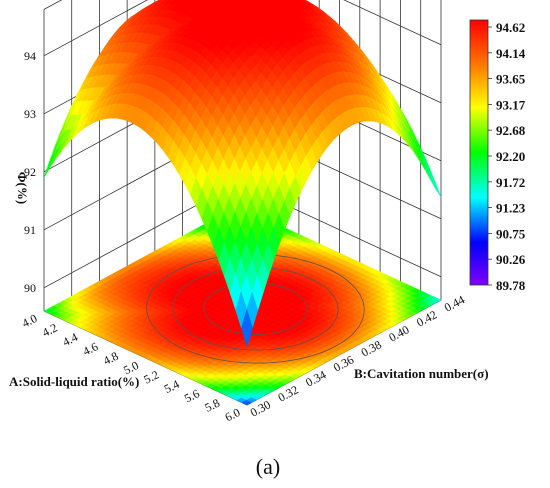  I want to click on x-axis-label: A:Solid-liquid ratio(%), so click(74, 381).